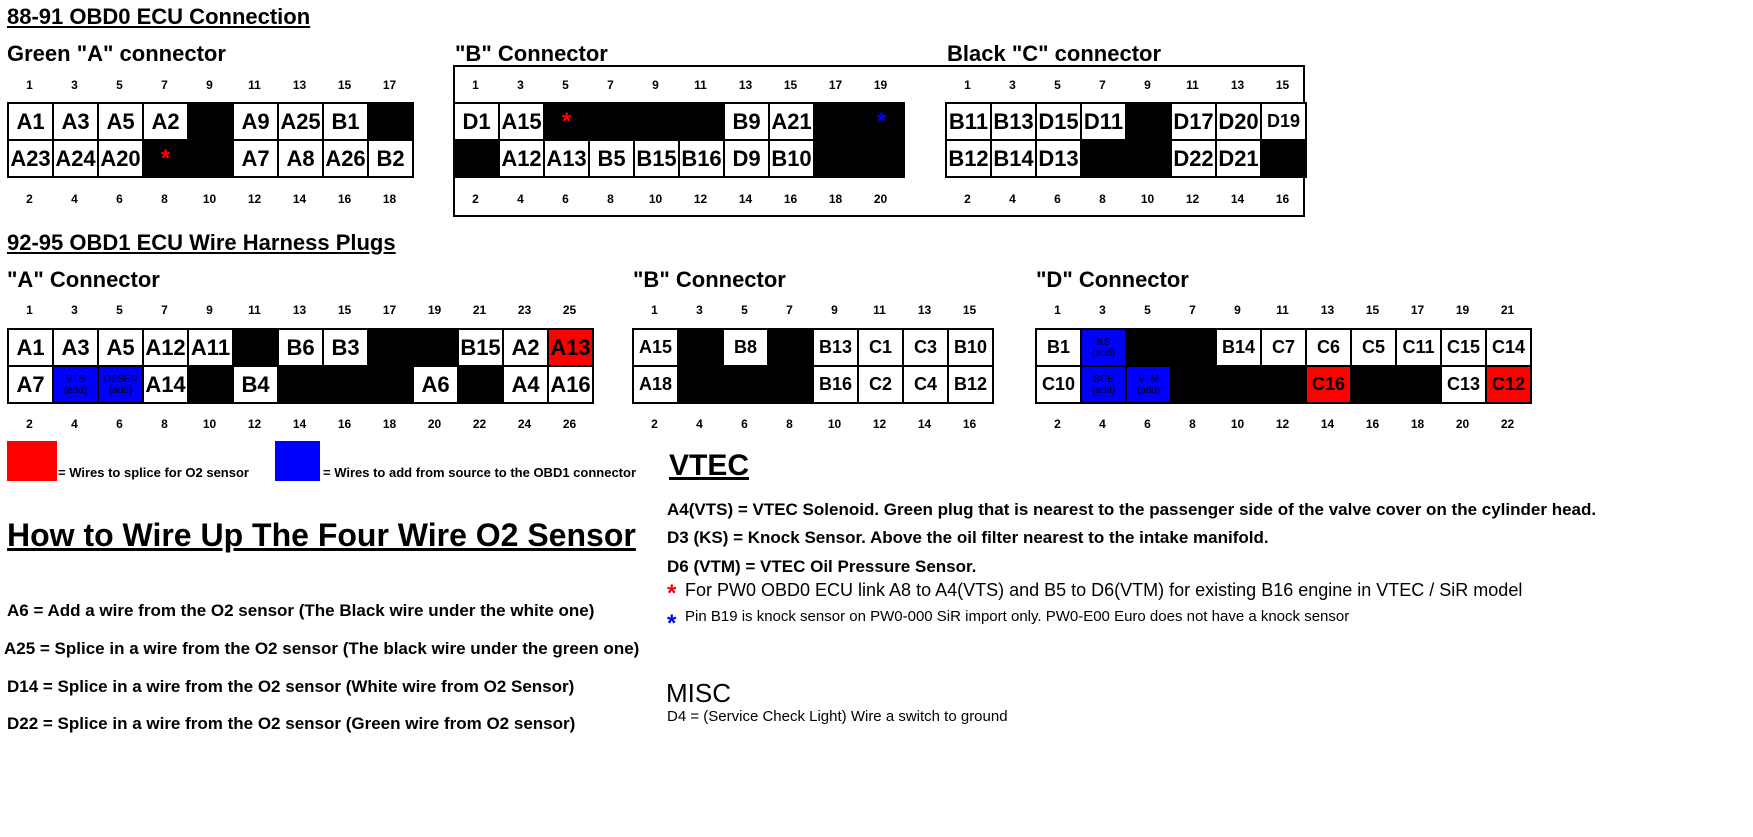 The width and height of the screenshot is (1753, 837). Describe the element at coordinates (75, 384) in the screenshot. I see `pin-cell-added: VTS (add)` at that location.